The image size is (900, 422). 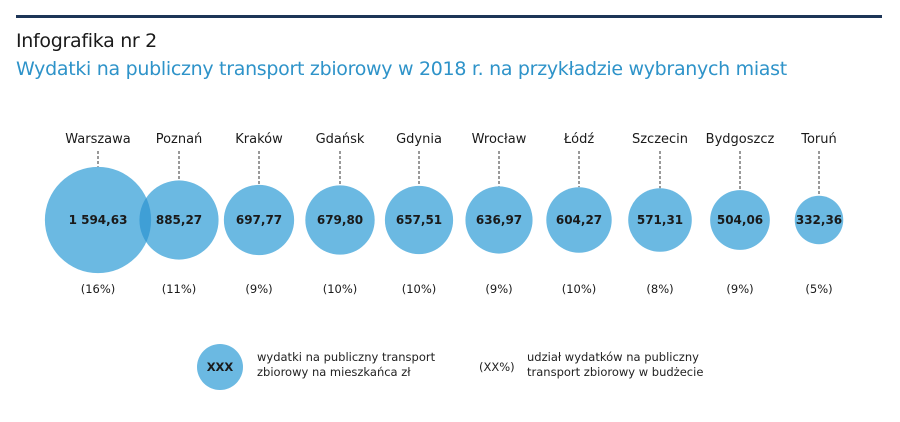 I want to click on city-label: Warszawa, so click(x=98, y=139).